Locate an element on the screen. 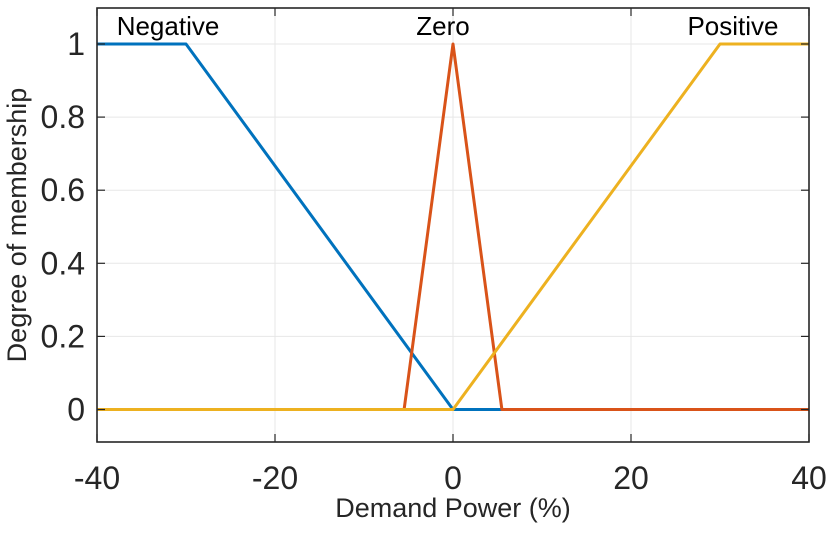  x-axis-label: Demand Power (%) is located at coordinates (453, 508).